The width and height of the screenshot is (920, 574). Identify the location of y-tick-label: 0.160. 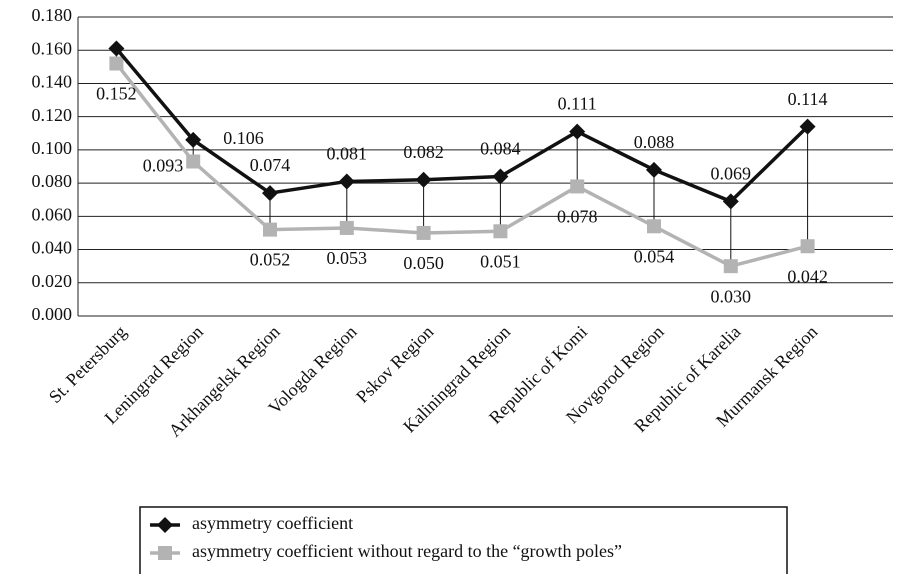
(52, 48).